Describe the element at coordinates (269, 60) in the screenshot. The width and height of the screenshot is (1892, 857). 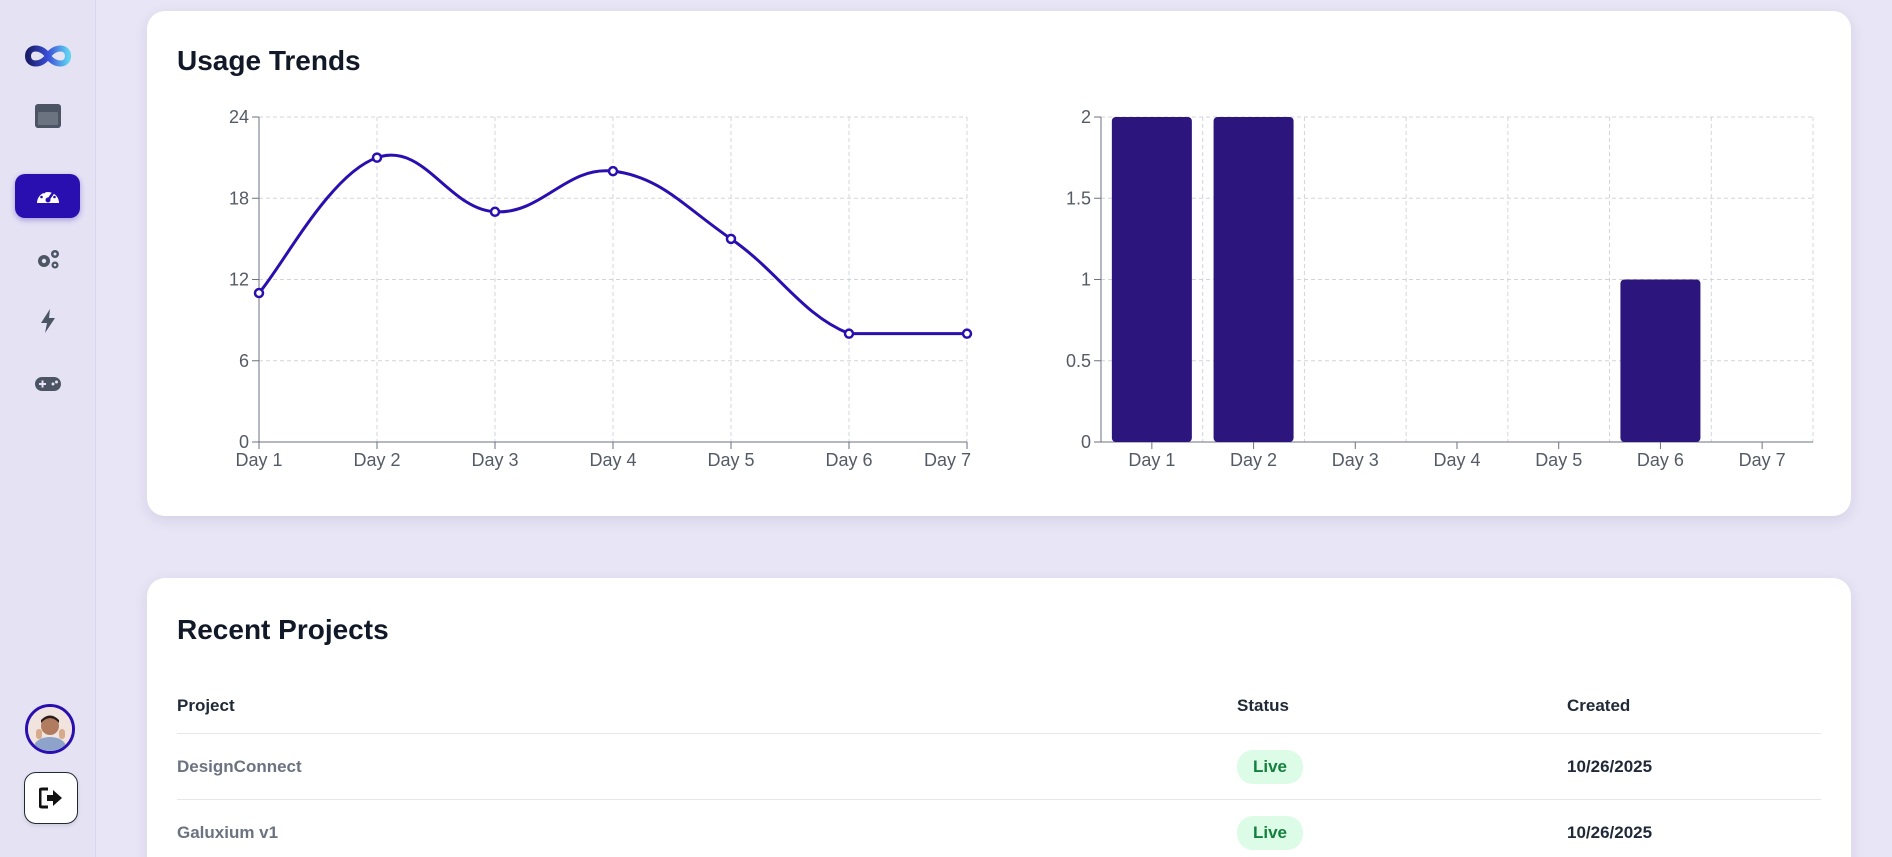
I see `usage-trends-title: Usage Trends` at that location.